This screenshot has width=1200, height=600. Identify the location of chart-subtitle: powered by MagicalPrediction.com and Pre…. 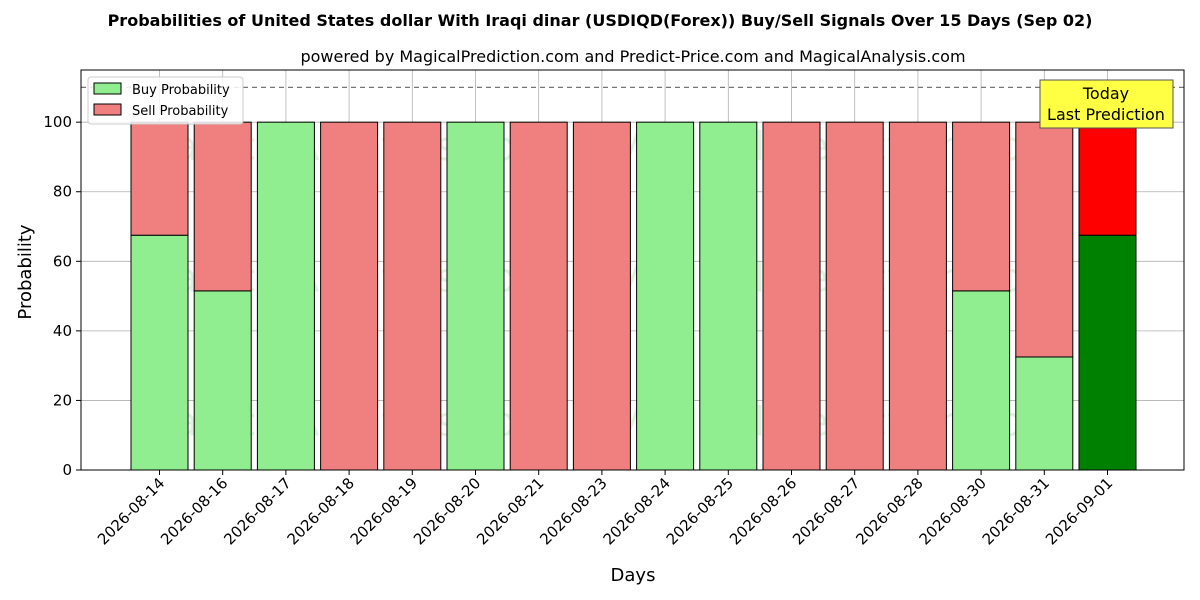
(632, 56).